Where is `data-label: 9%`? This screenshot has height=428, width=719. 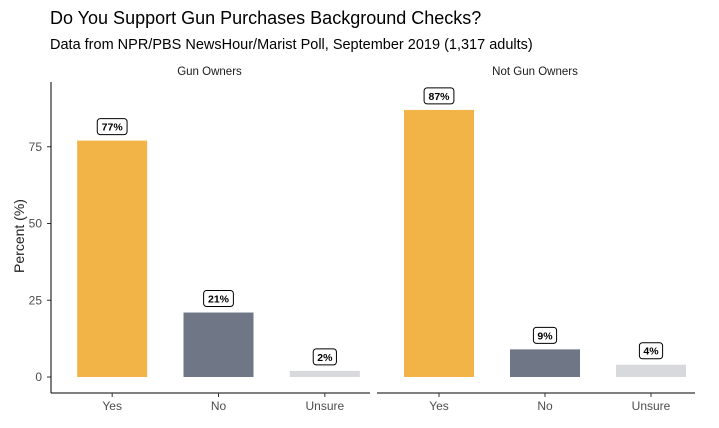 data-label: 9% is located at coordinates (545, 336).